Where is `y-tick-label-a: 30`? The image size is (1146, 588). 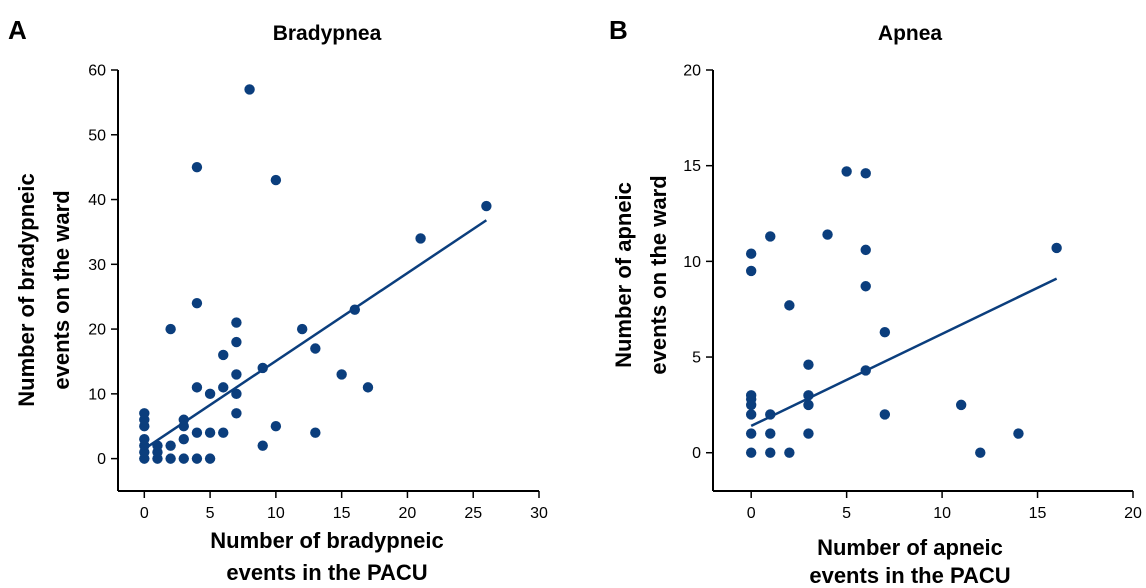
y-tick-label-a: 30 is located at coordinates (97, 265).